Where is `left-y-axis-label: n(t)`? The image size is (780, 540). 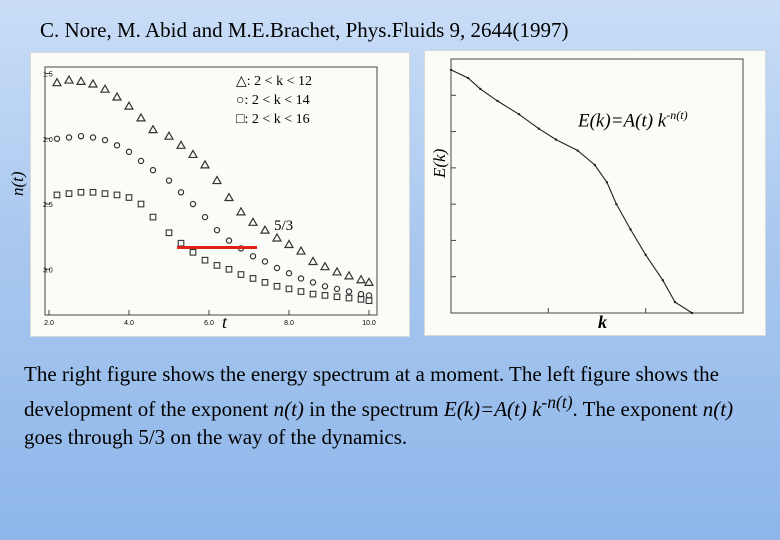 left-y-axis-label: n(t) is located at coordinates (17, 183).